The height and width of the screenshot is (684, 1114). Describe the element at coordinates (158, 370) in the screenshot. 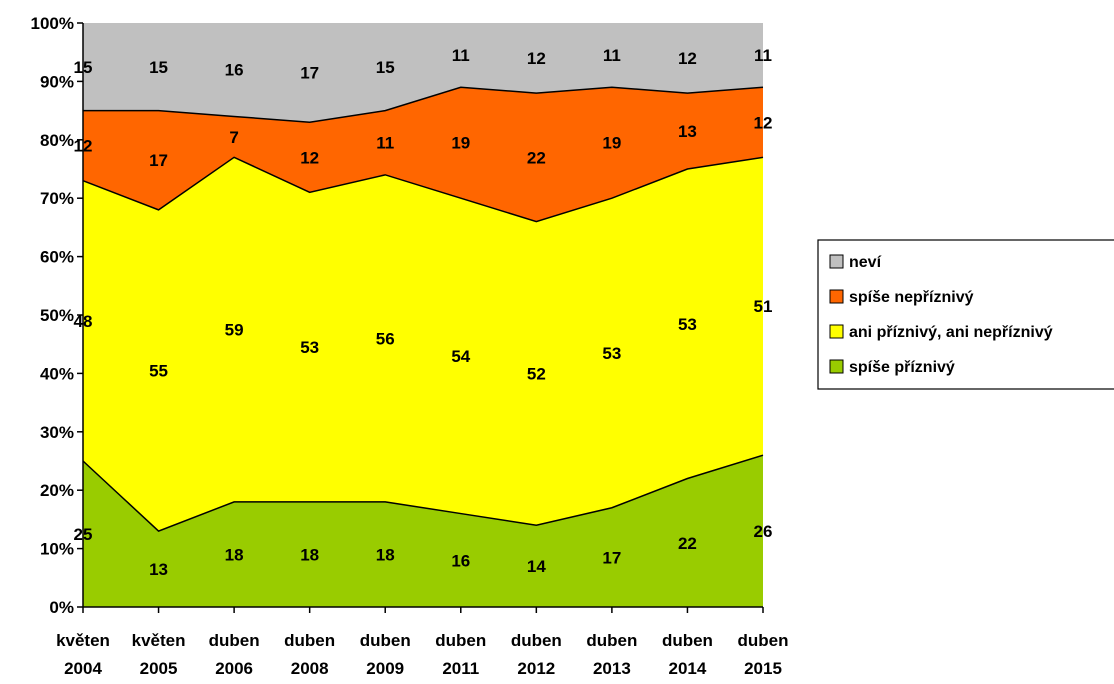

I see `data-label: 55` at that location.